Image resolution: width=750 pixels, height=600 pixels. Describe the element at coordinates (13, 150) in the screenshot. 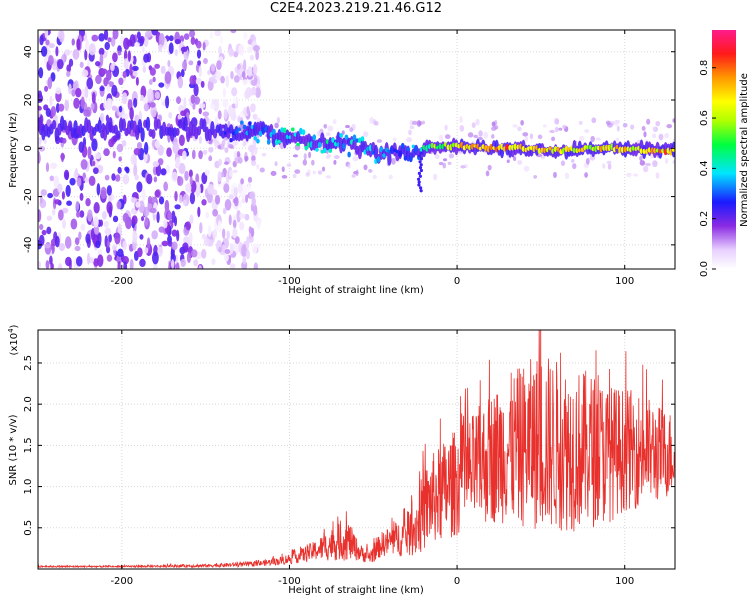

I see `spectrogram-y-axis-label: Frequency (Hz)` at that location.